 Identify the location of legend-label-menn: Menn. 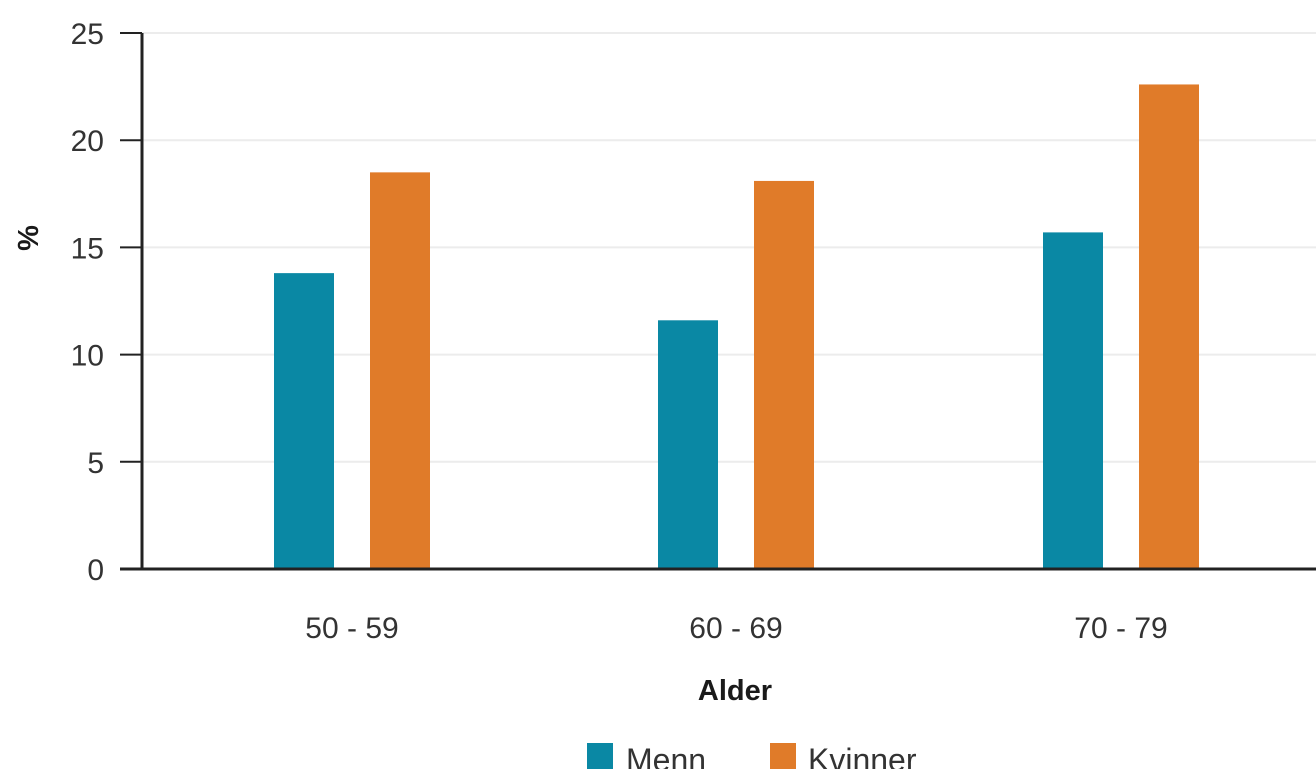
(666, 755).